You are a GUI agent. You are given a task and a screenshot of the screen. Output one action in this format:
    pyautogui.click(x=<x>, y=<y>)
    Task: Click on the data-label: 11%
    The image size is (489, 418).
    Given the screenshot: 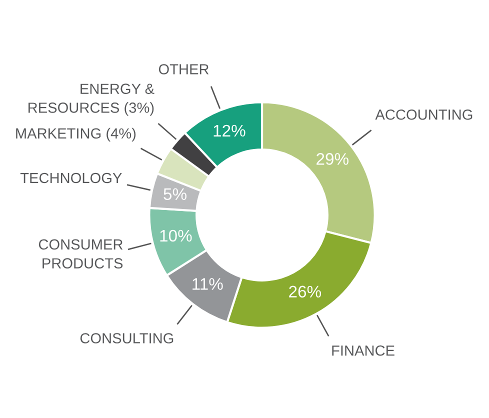 What is the action you would take?
    pyautogui.click(x=207, y=284)
    